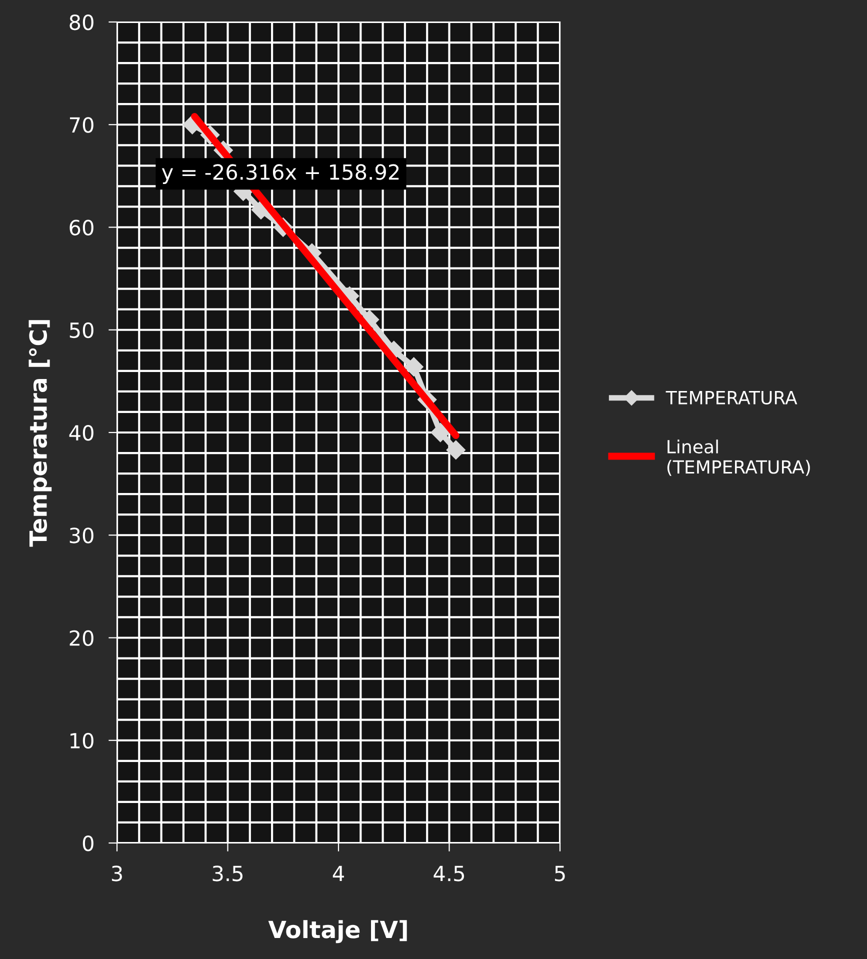 The image size is (867, 959). Describe the element at coordinates (82, 228) in the screenshot. I see `y-tick-label: 60` at that location.